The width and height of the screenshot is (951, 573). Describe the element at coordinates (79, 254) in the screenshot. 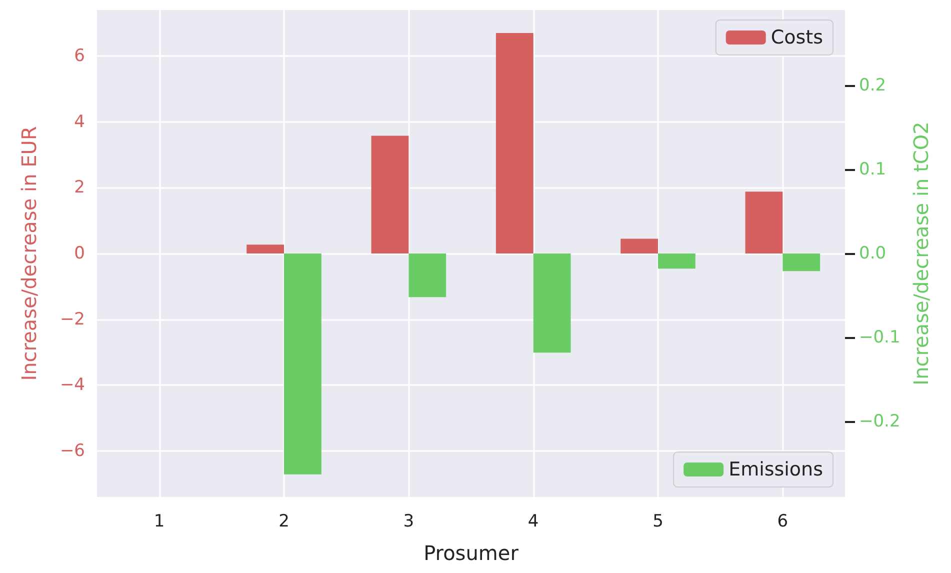

I see `y-tick-label: 0` at that location.